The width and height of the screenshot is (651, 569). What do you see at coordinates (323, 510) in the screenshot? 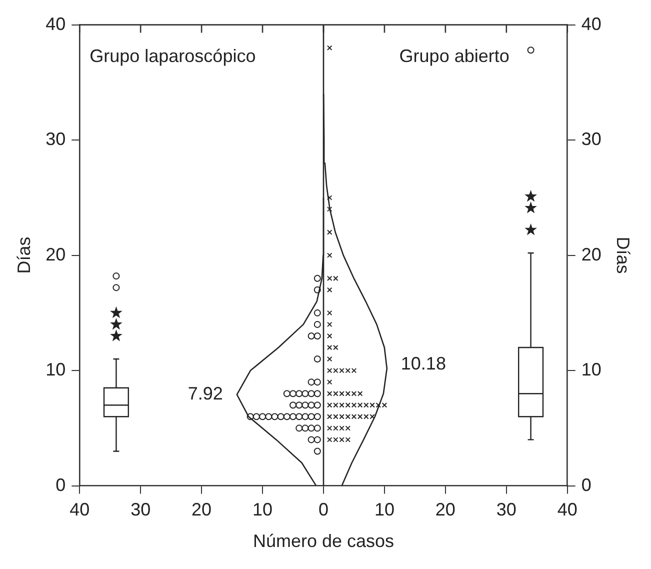
I see `x-tick-label: 0` at bounding box center [323, 510].